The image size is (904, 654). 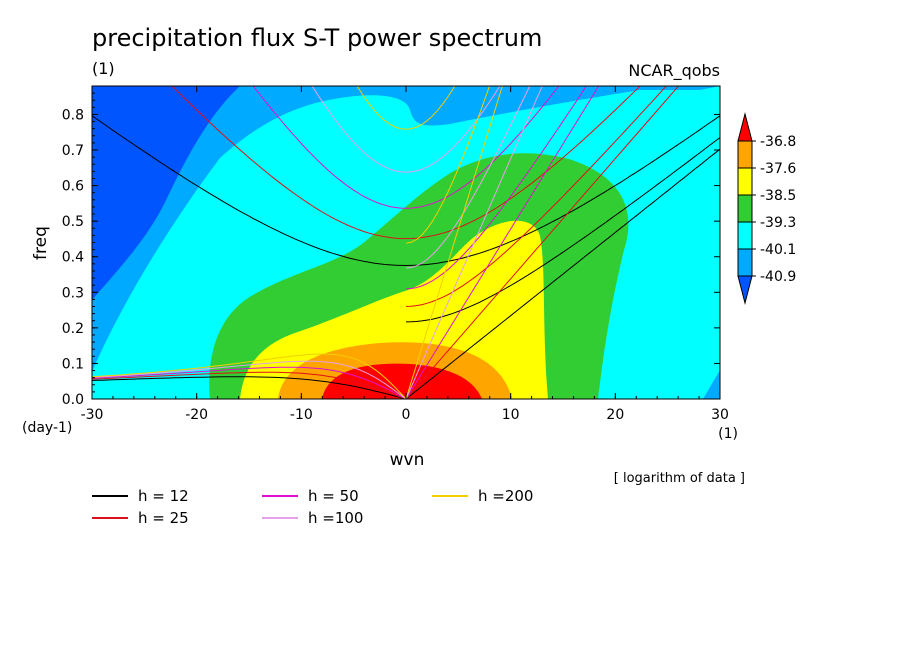 What do you see at coordinates (335, 518) in the screenshot?
I see `legend-label: h =100` at bounding box center [335, 518].